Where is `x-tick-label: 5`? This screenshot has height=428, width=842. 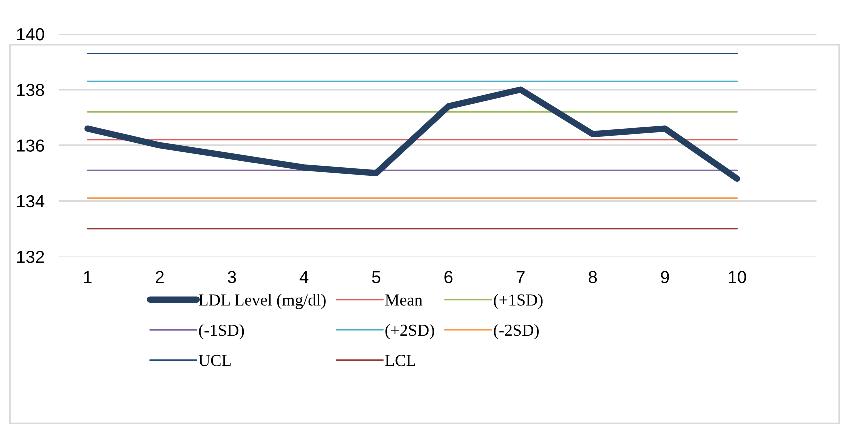 x-tick-label: 5 is located at coordinates (376, 277).